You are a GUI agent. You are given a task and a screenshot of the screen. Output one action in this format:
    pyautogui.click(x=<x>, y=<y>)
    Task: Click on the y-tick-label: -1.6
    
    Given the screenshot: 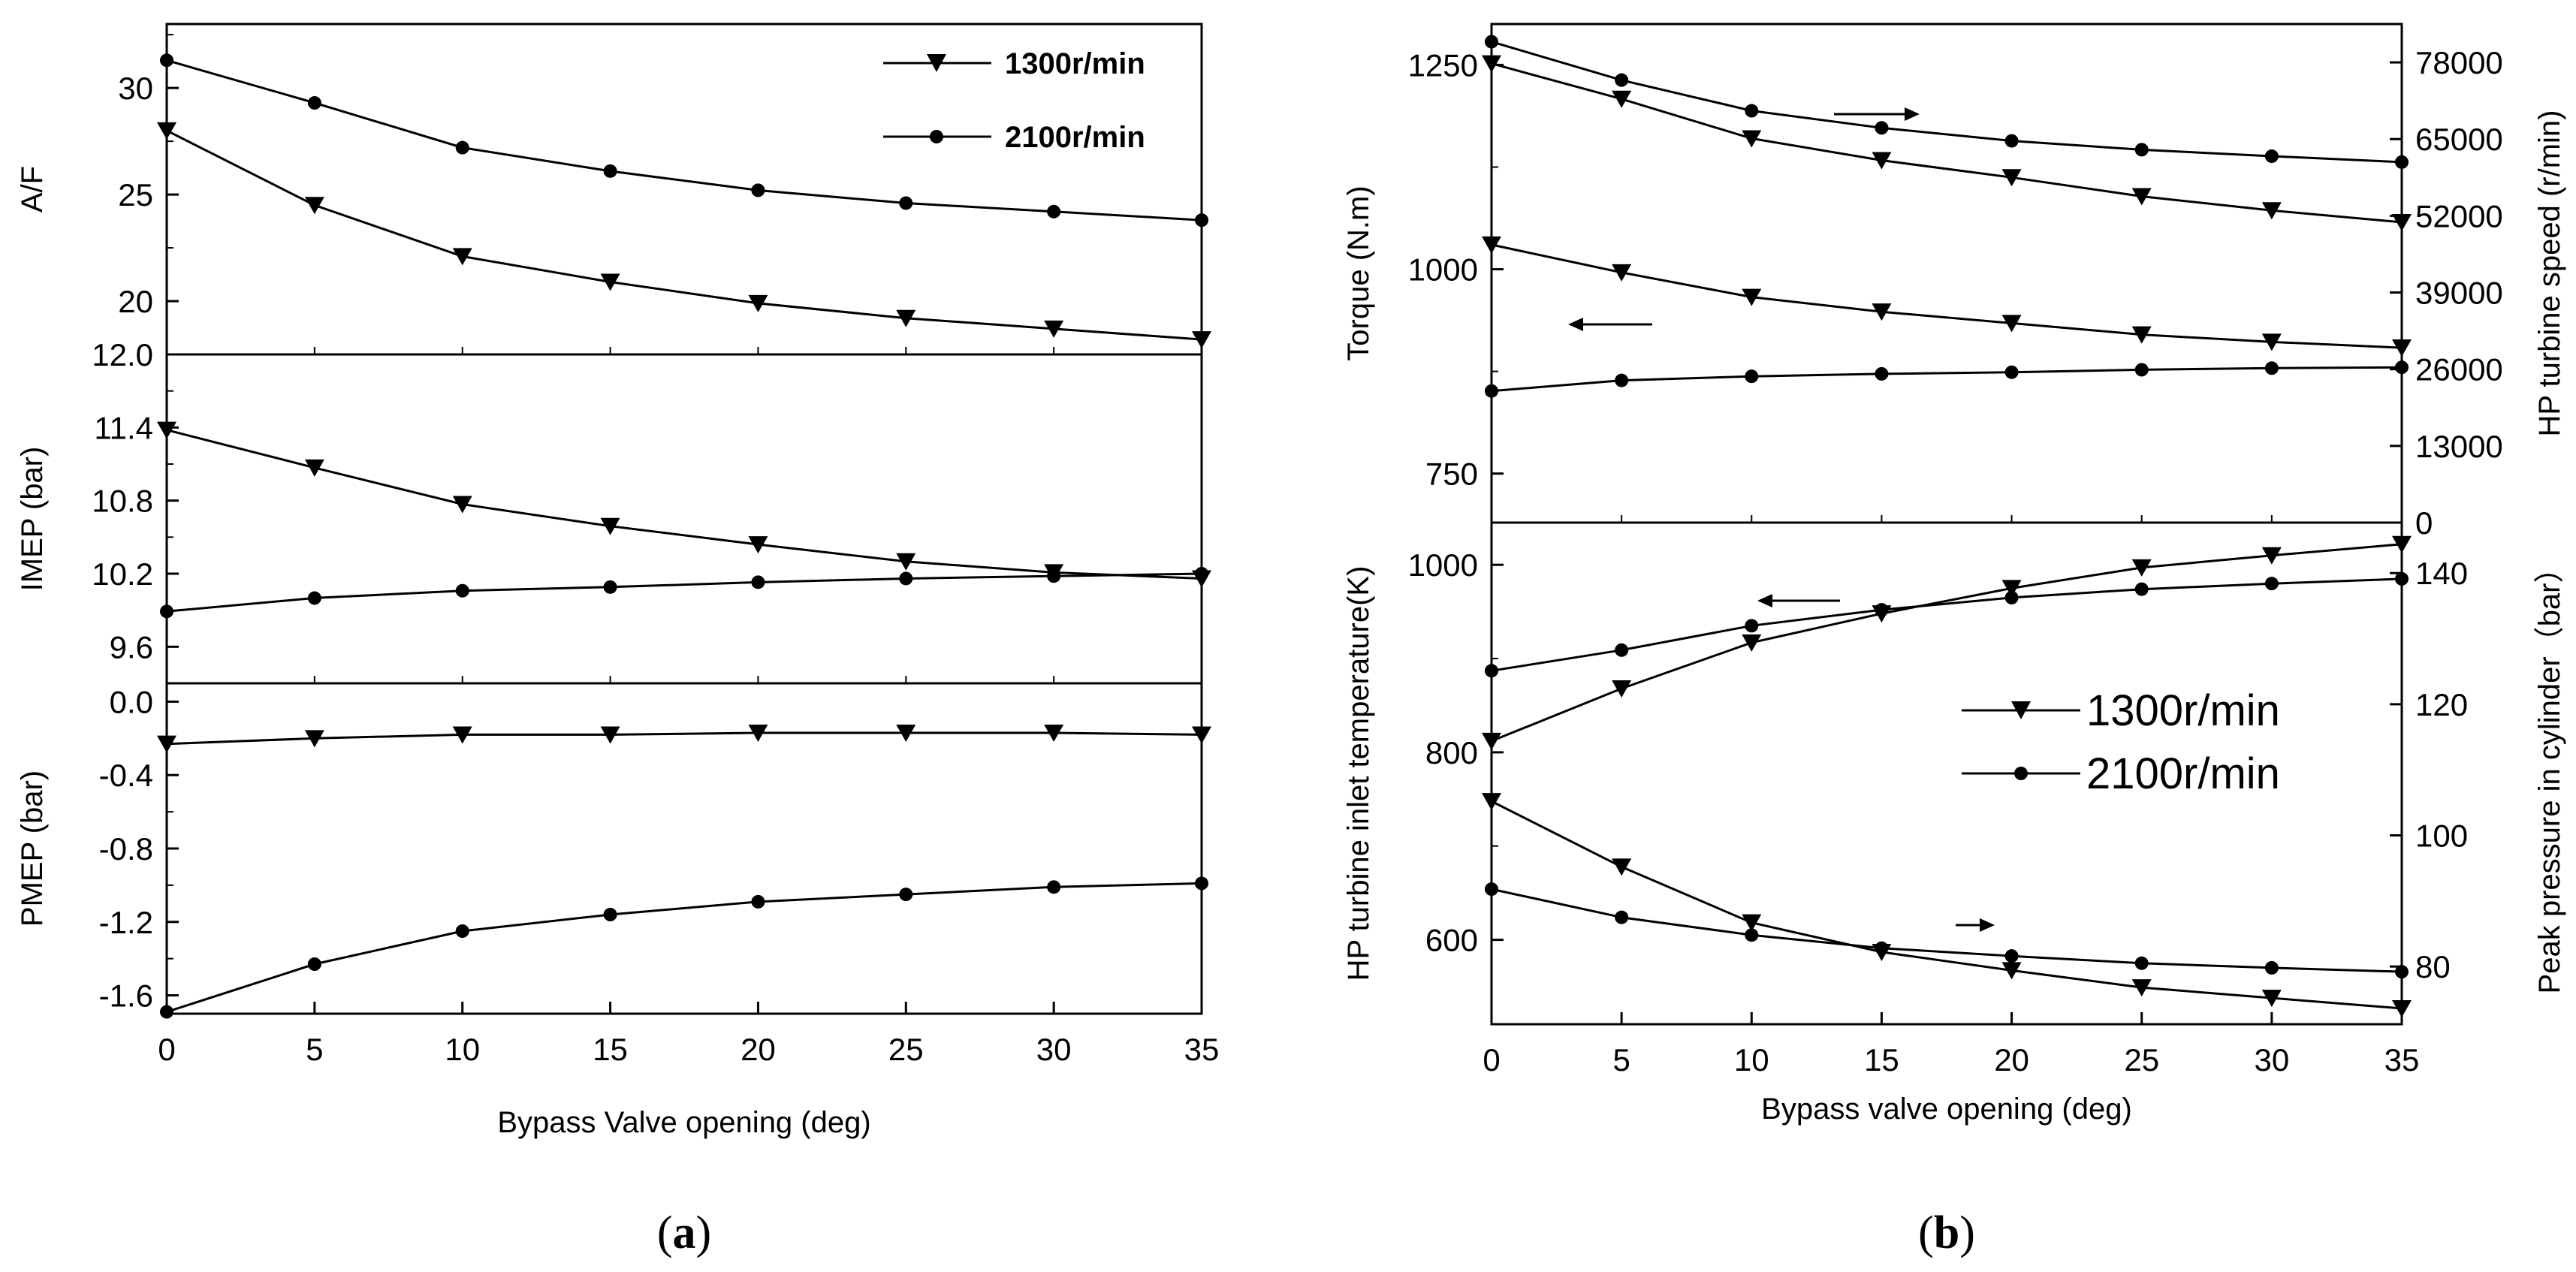 What is the action you would take?
    pyautogui.click(x=126, y=996)
    